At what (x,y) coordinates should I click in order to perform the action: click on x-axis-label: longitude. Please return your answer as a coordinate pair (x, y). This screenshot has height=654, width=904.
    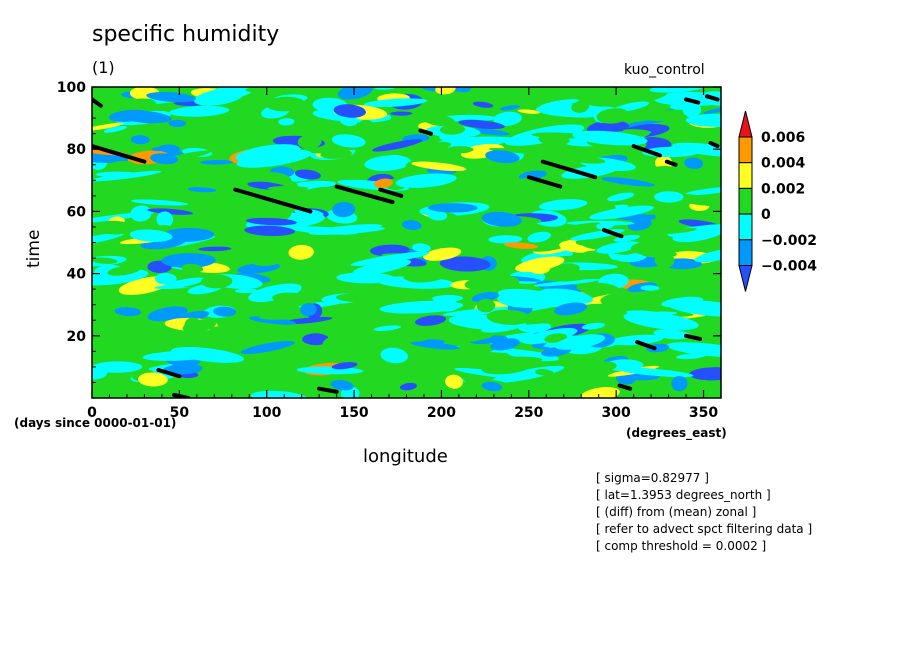
    Looking at the image, I should click on (405, 456).